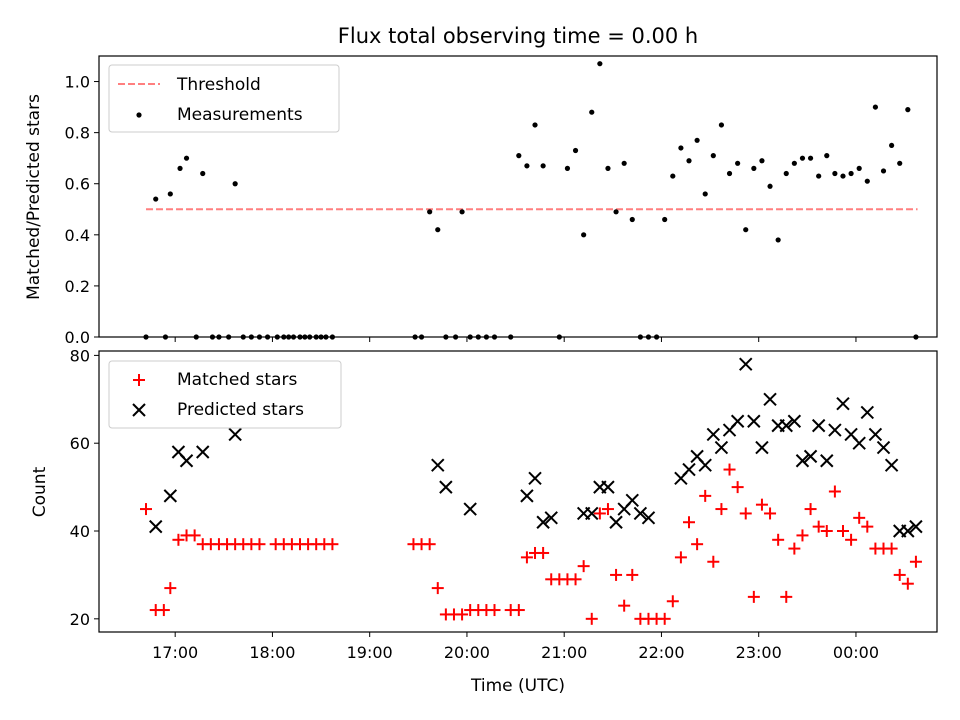  Describe the element at coordinates (82, 210) in the screenshot. I see `ratio-y-ticks: 0.0 0.2 0.4 0.6 0.8 1.0` at that location.